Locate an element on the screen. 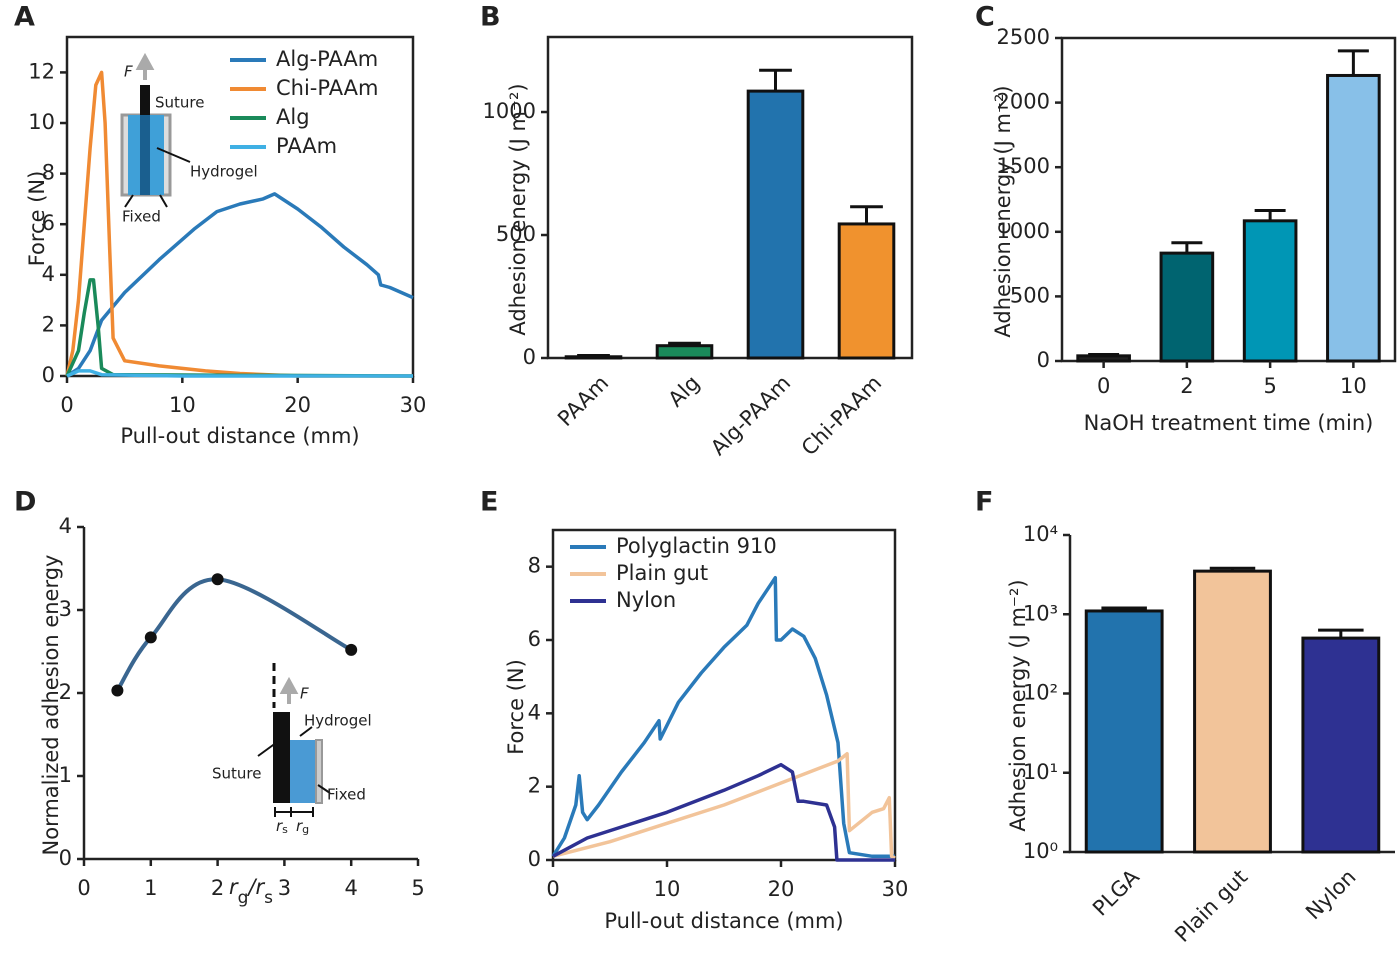  inset-arrow is located at coordinates (289, 690).